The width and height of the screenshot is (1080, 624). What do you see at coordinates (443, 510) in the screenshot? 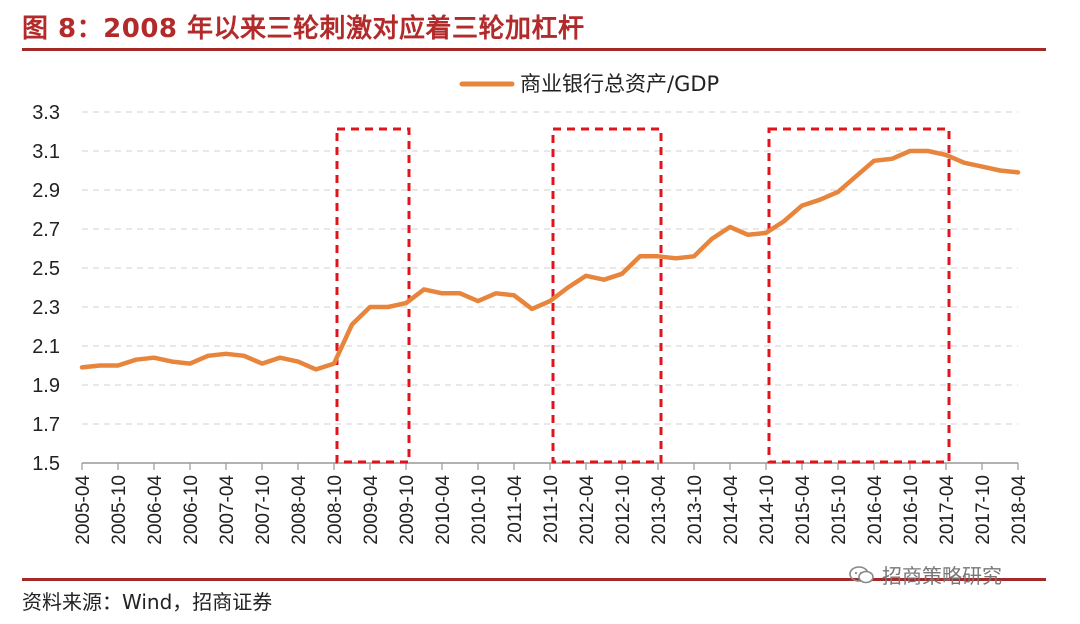
I see `x-tick-label: 2010-04` at bounding box center [443, 510].